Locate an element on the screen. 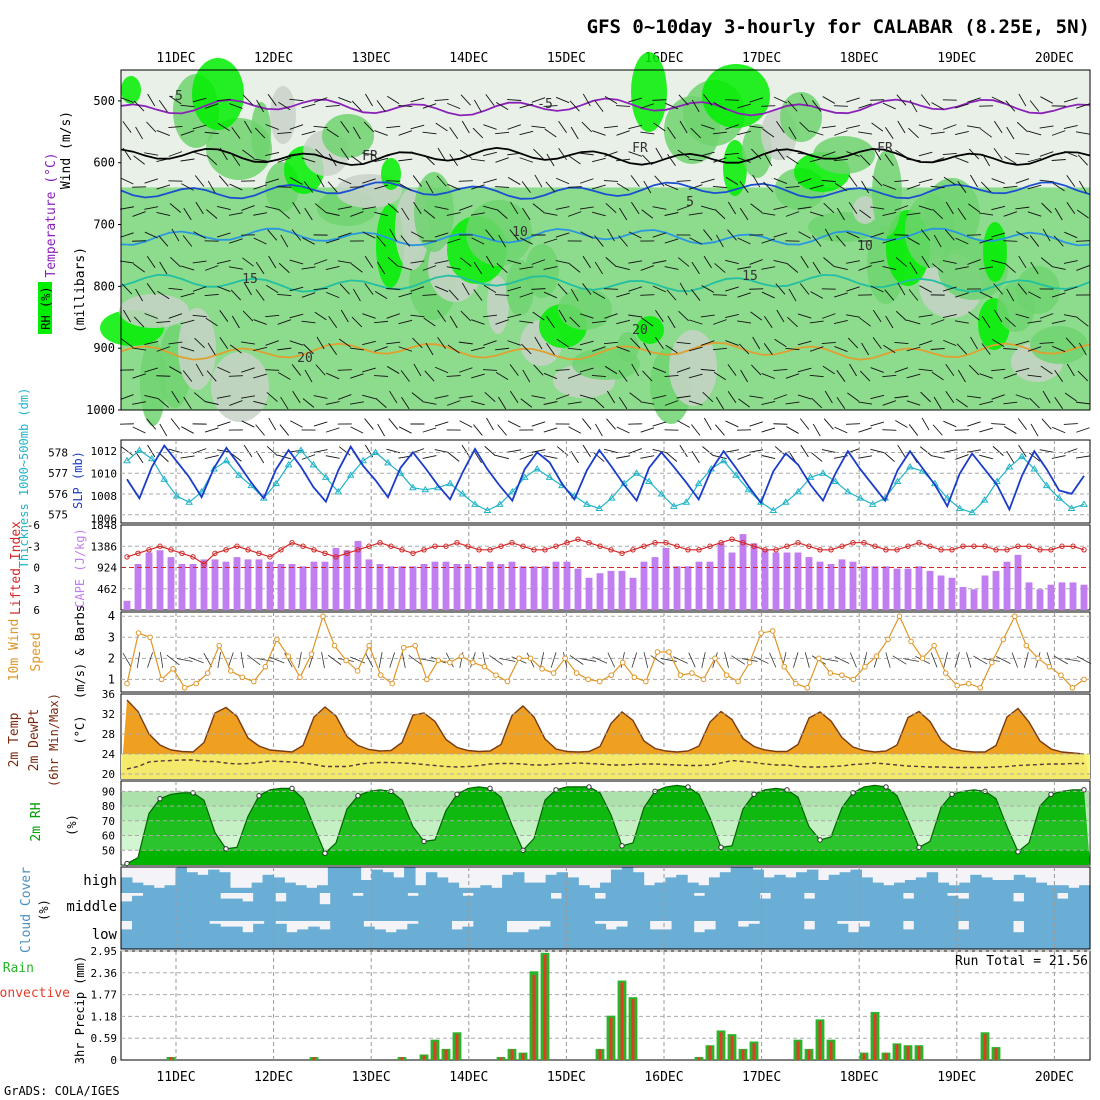 The image size is (1100, 1100). bottom-date-label: 19DEC is located at coordinates (956, 1077).